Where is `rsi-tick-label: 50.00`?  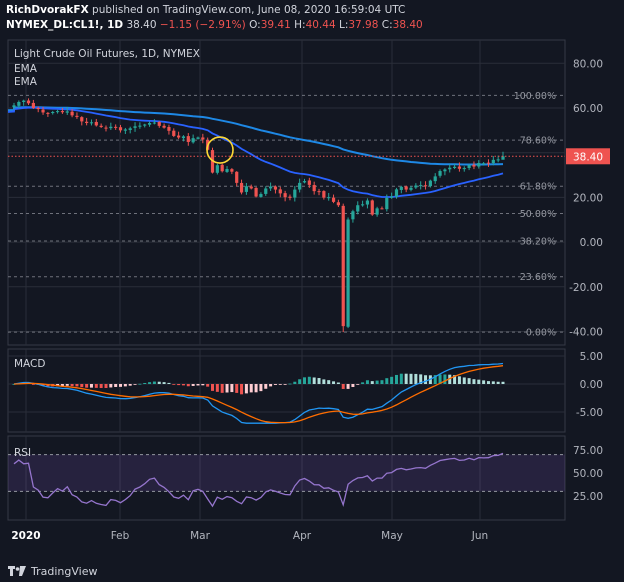
rsi-tick-label: 50.00 is located at coordinates (588, 474).